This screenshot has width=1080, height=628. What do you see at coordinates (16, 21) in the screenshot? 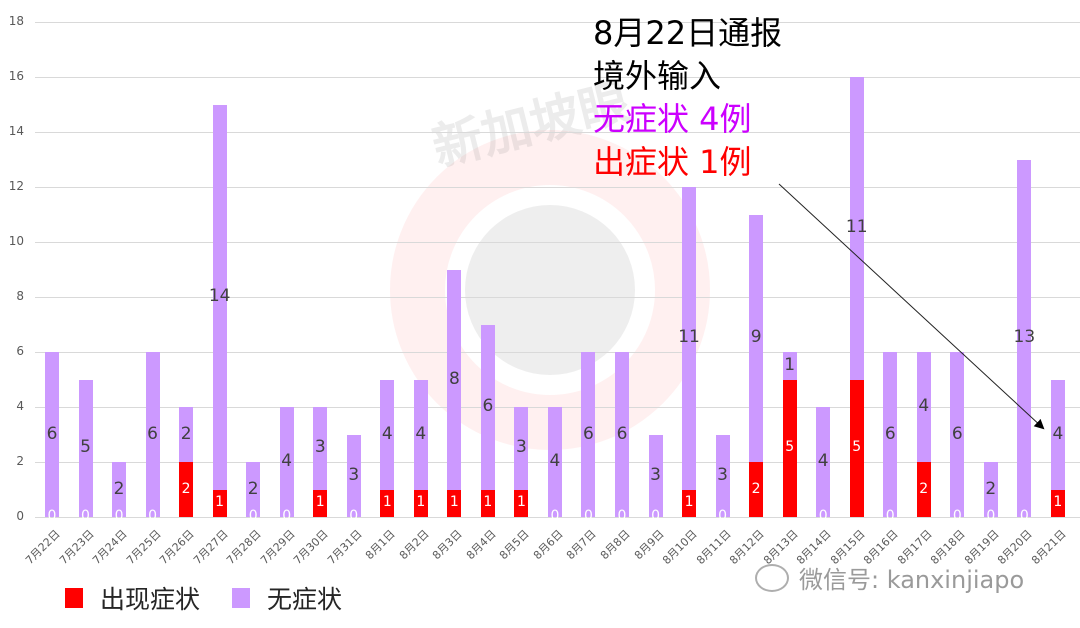
I see `y-tick-label: 18` at bounding box center [16, 21].